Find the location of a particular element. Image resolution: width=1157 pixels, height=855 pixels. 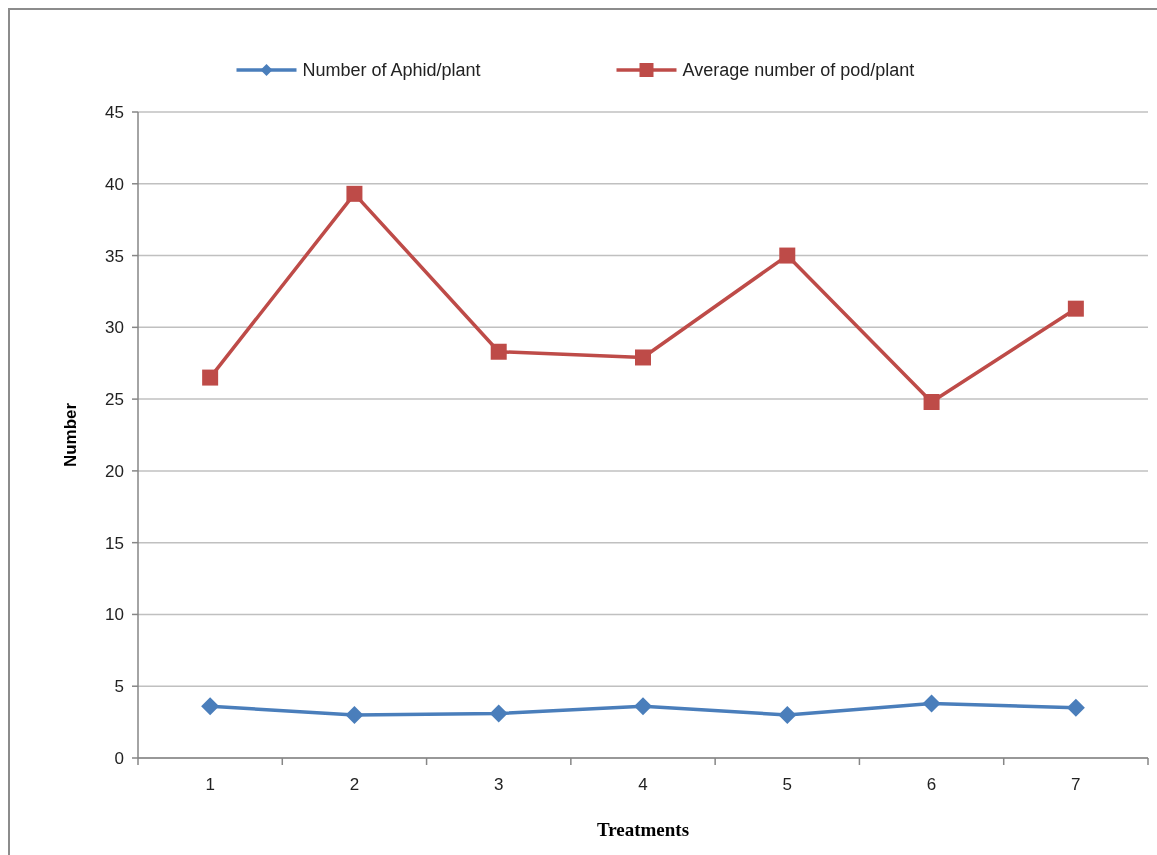

x-tick-label: 5 is located at coordinates (787, 784).